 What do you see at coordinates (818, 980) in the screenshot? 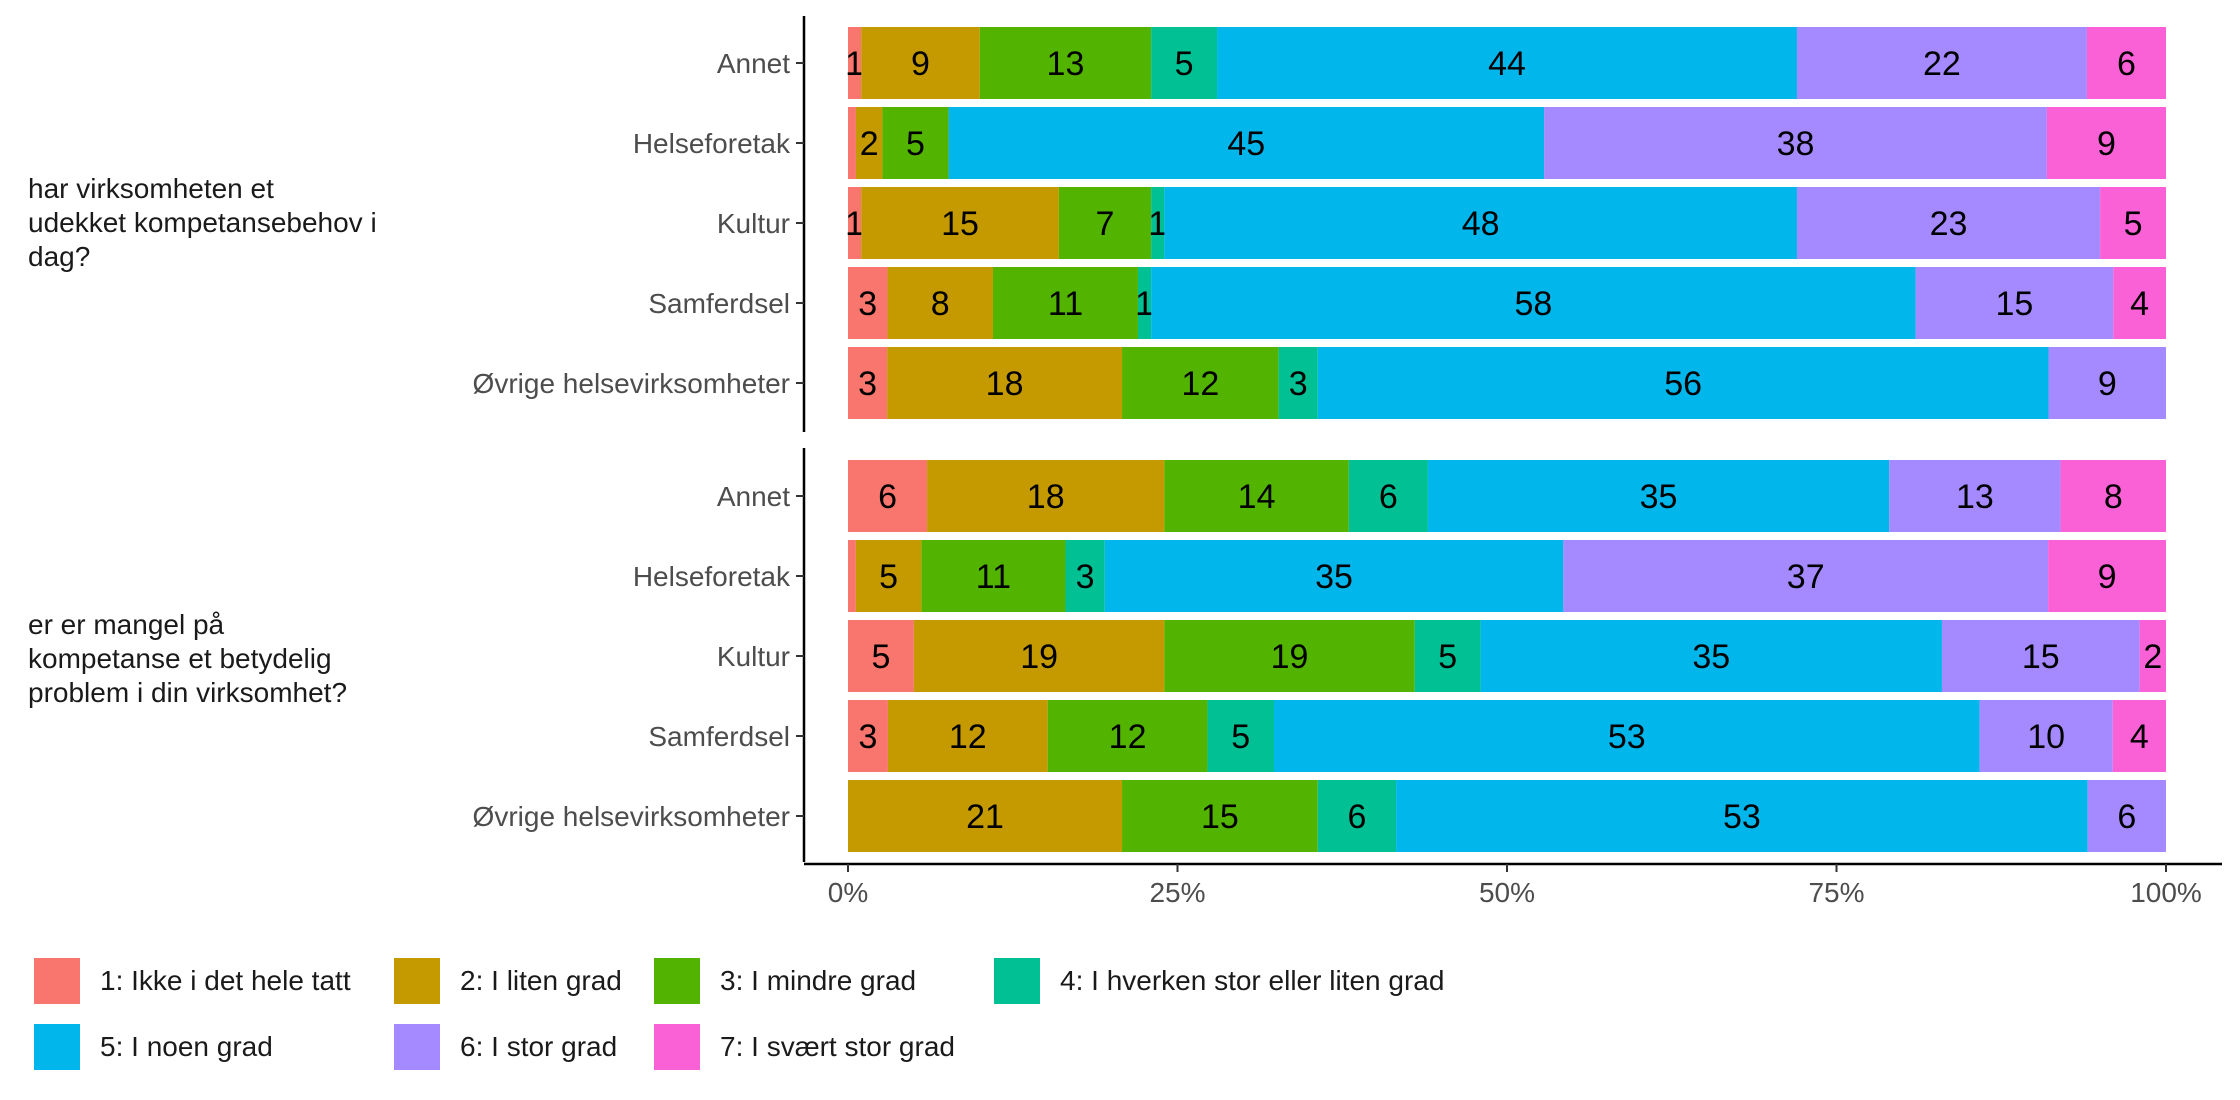
I see `legend-label: 3: I mindre grad` at bounding box center [818, 980].